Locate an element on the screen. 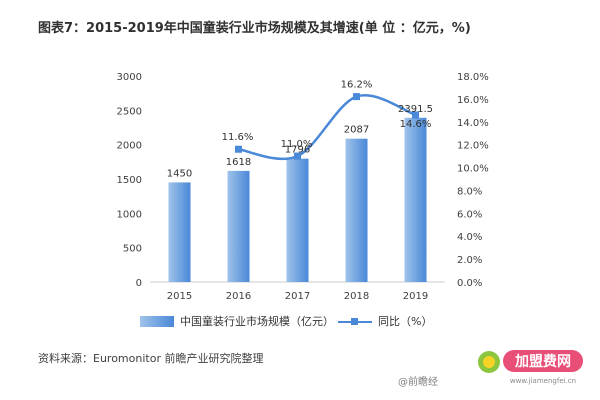 The height and width of the screenshot is (400, 600). y-left-tick-label: 0 is located at coordinates (139, 283).